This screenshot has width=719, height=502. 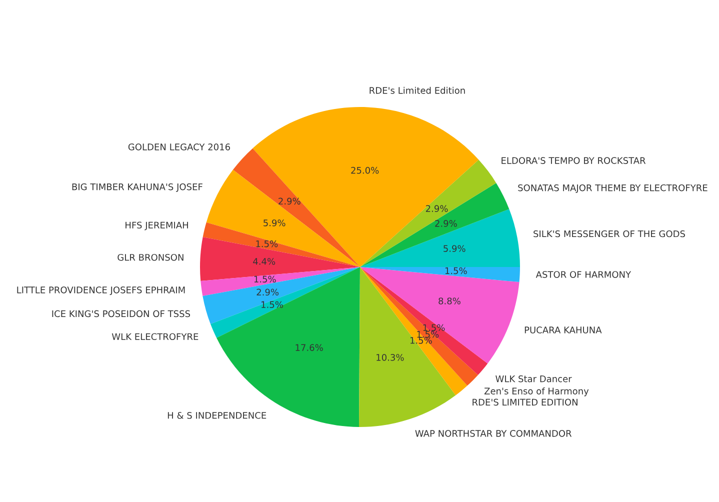 I want to click on slice-label: ASTOR OF HARMONY, so click(x=584, y=274).